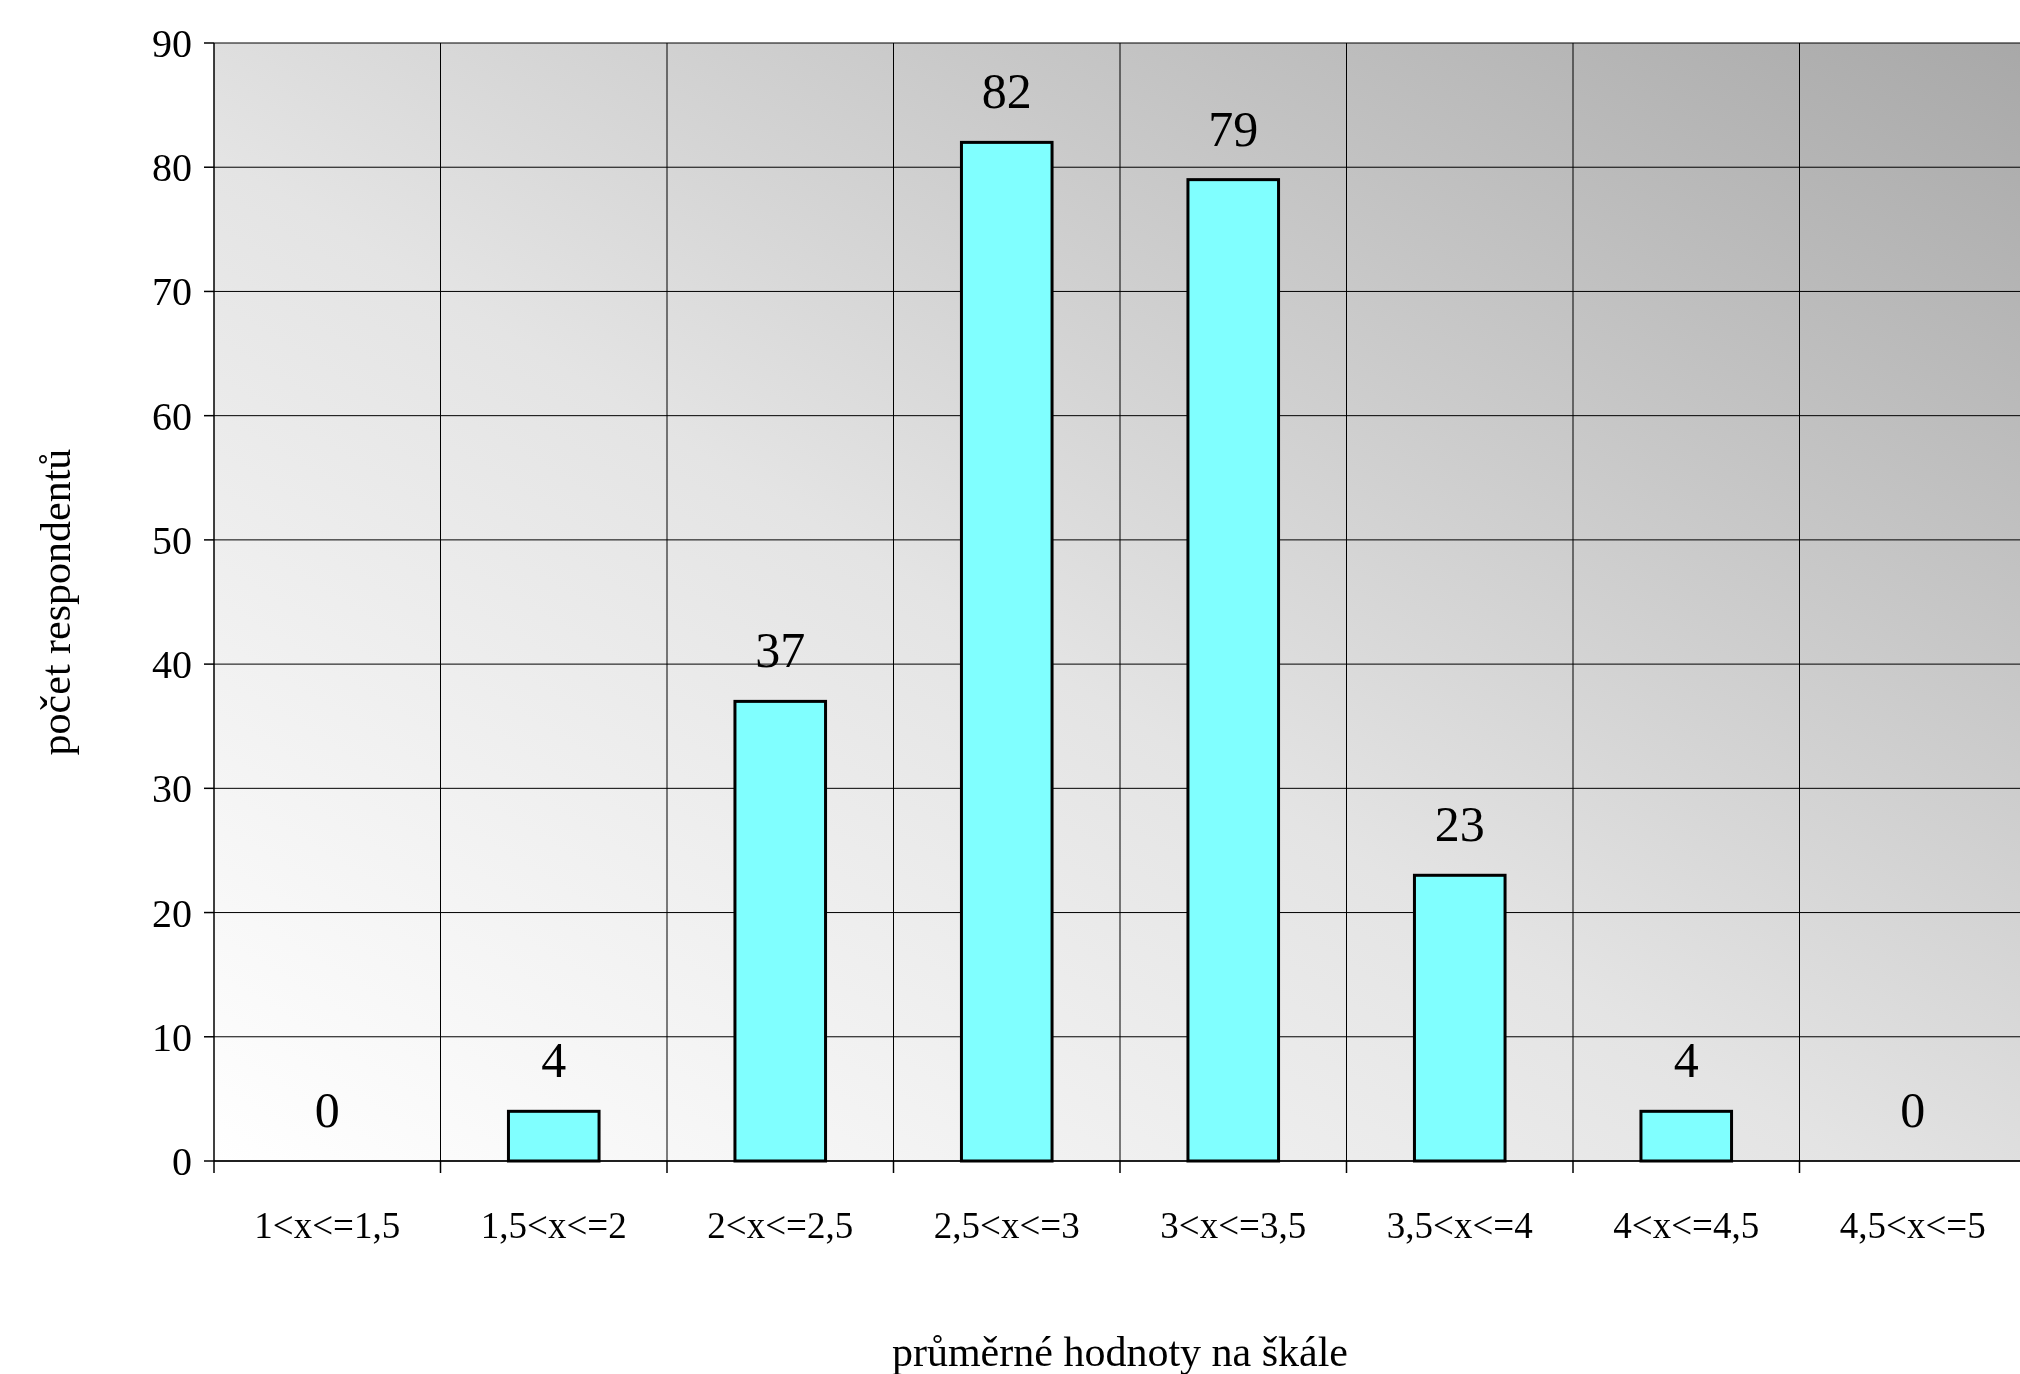  What do you see at coordinates (1686, 1225) in the screenshot?
I see `x-tick-label: 4<x<=4,5` at bounding box center [1686, 1225].